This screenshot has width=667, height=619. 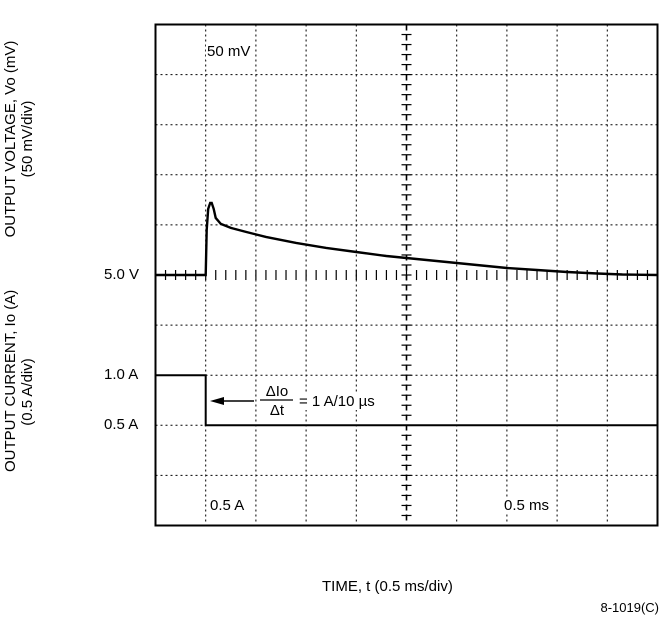 What do you see at coordinates (337, 401) in the screenshot?
I see `annotation-equals-text: = 1 A/10 µs` at bounding box center [337, 401].